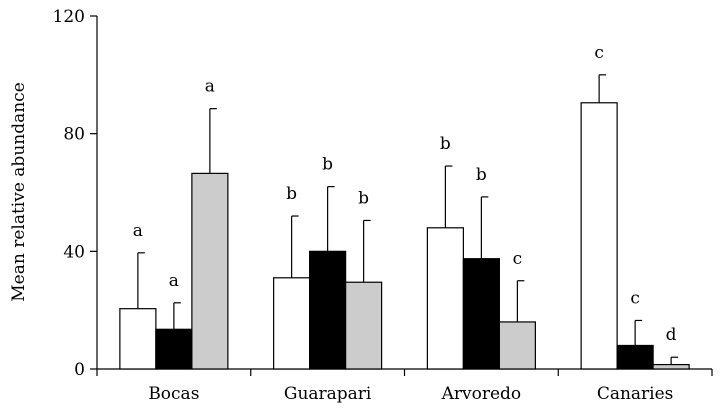 This screenshot has width=727, height=410. Describe the element at coordinates (69, 17) in the screenshot. I see `y-tick-label: 120` at that location.